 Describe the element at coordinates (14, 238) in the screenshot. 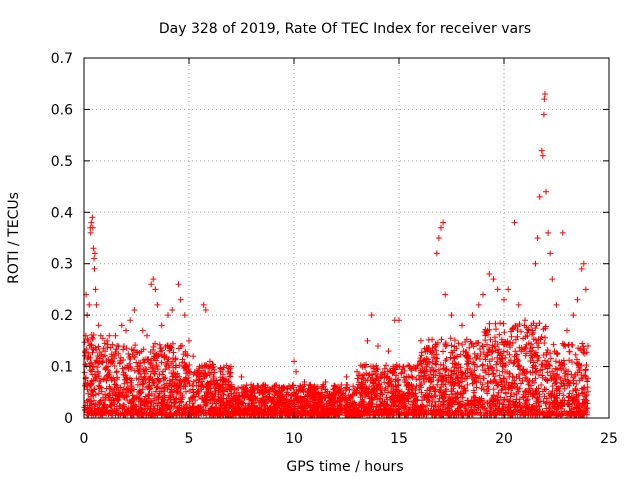

I see `y-axis-label: ROTI / TECUs` at that location.